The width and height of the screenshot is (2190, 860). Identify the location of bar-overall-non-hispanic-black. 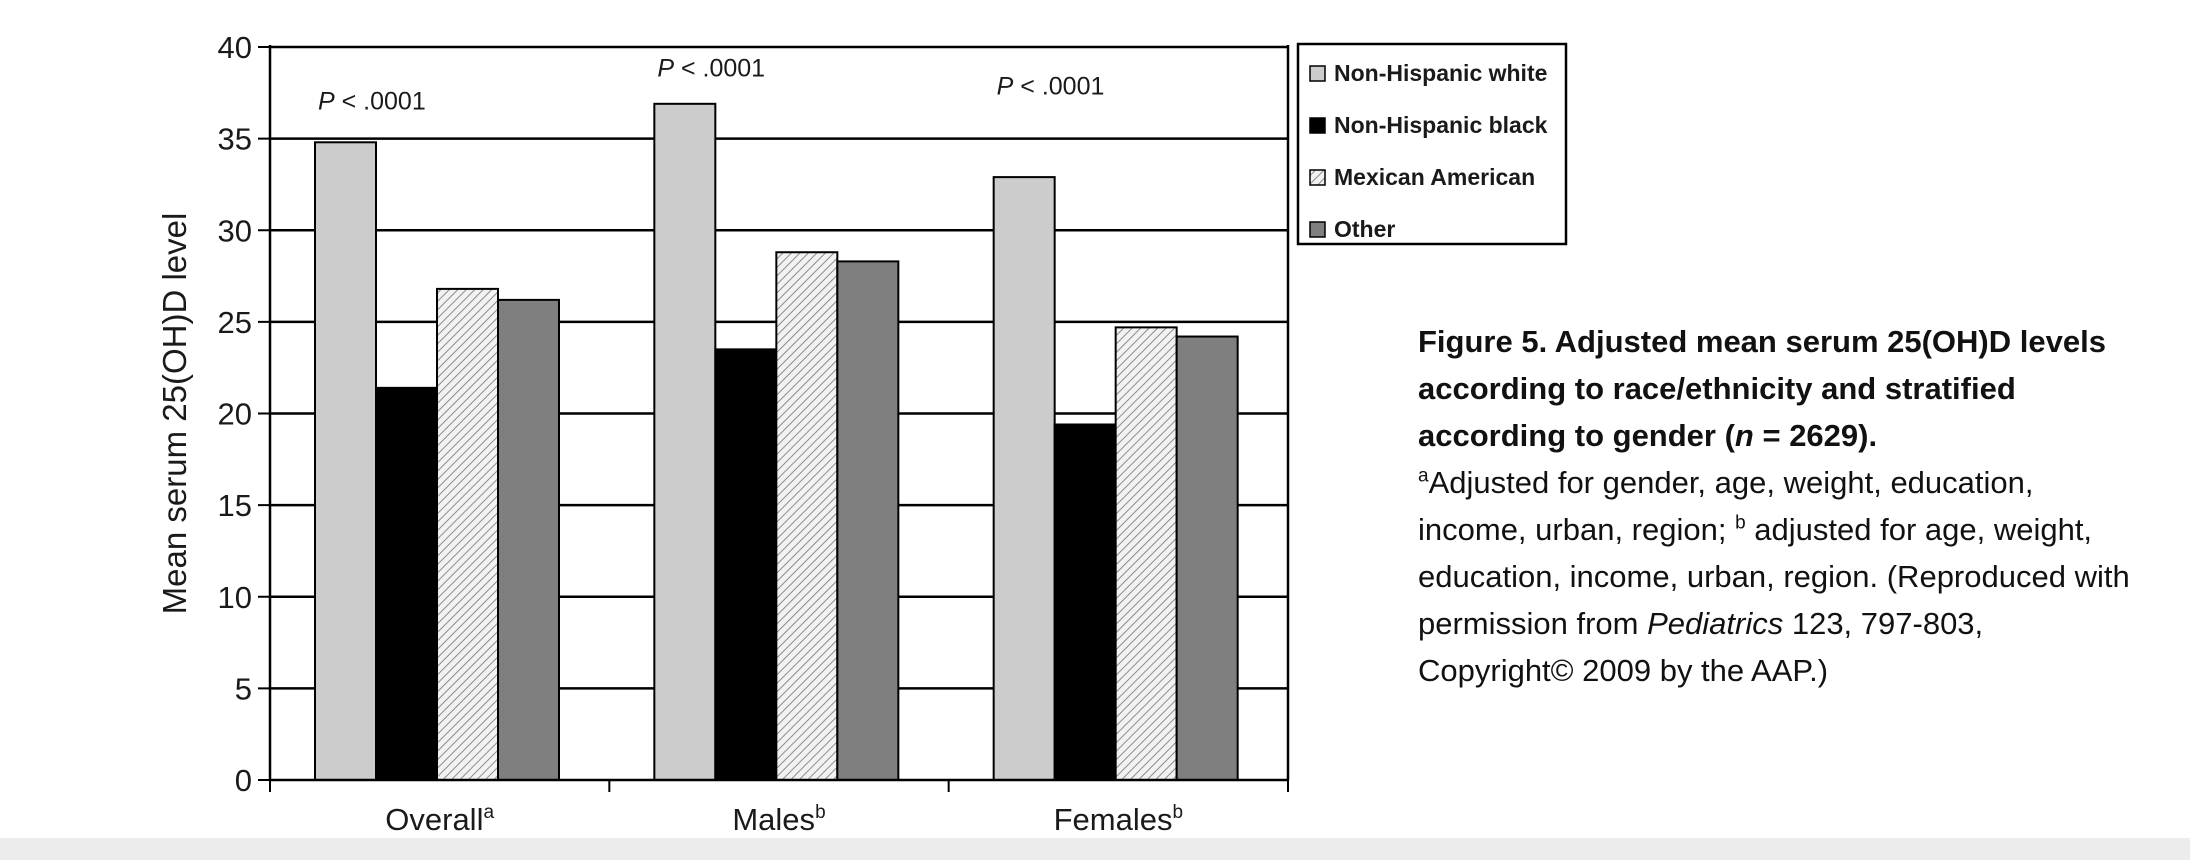
(406, 583).